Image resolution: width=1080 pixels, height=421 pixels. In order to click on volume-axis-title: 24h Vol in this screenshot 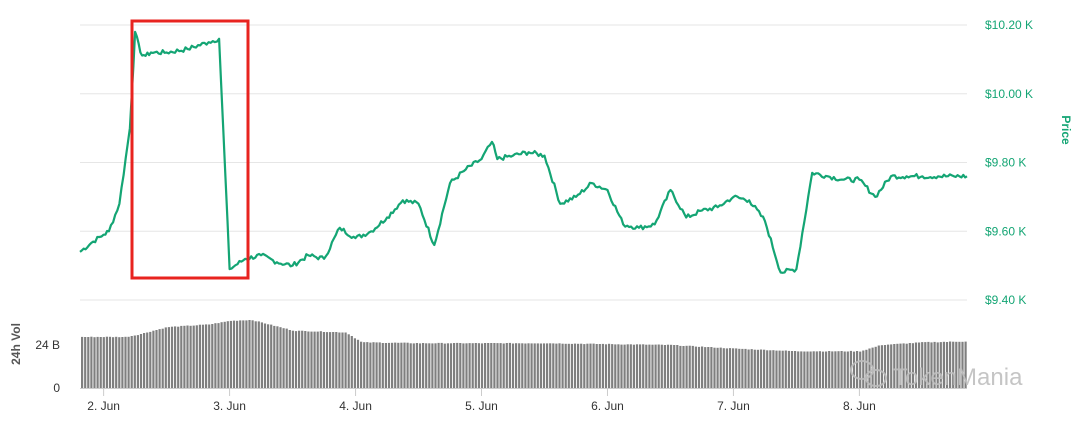, I will do `click(16, 344)`.